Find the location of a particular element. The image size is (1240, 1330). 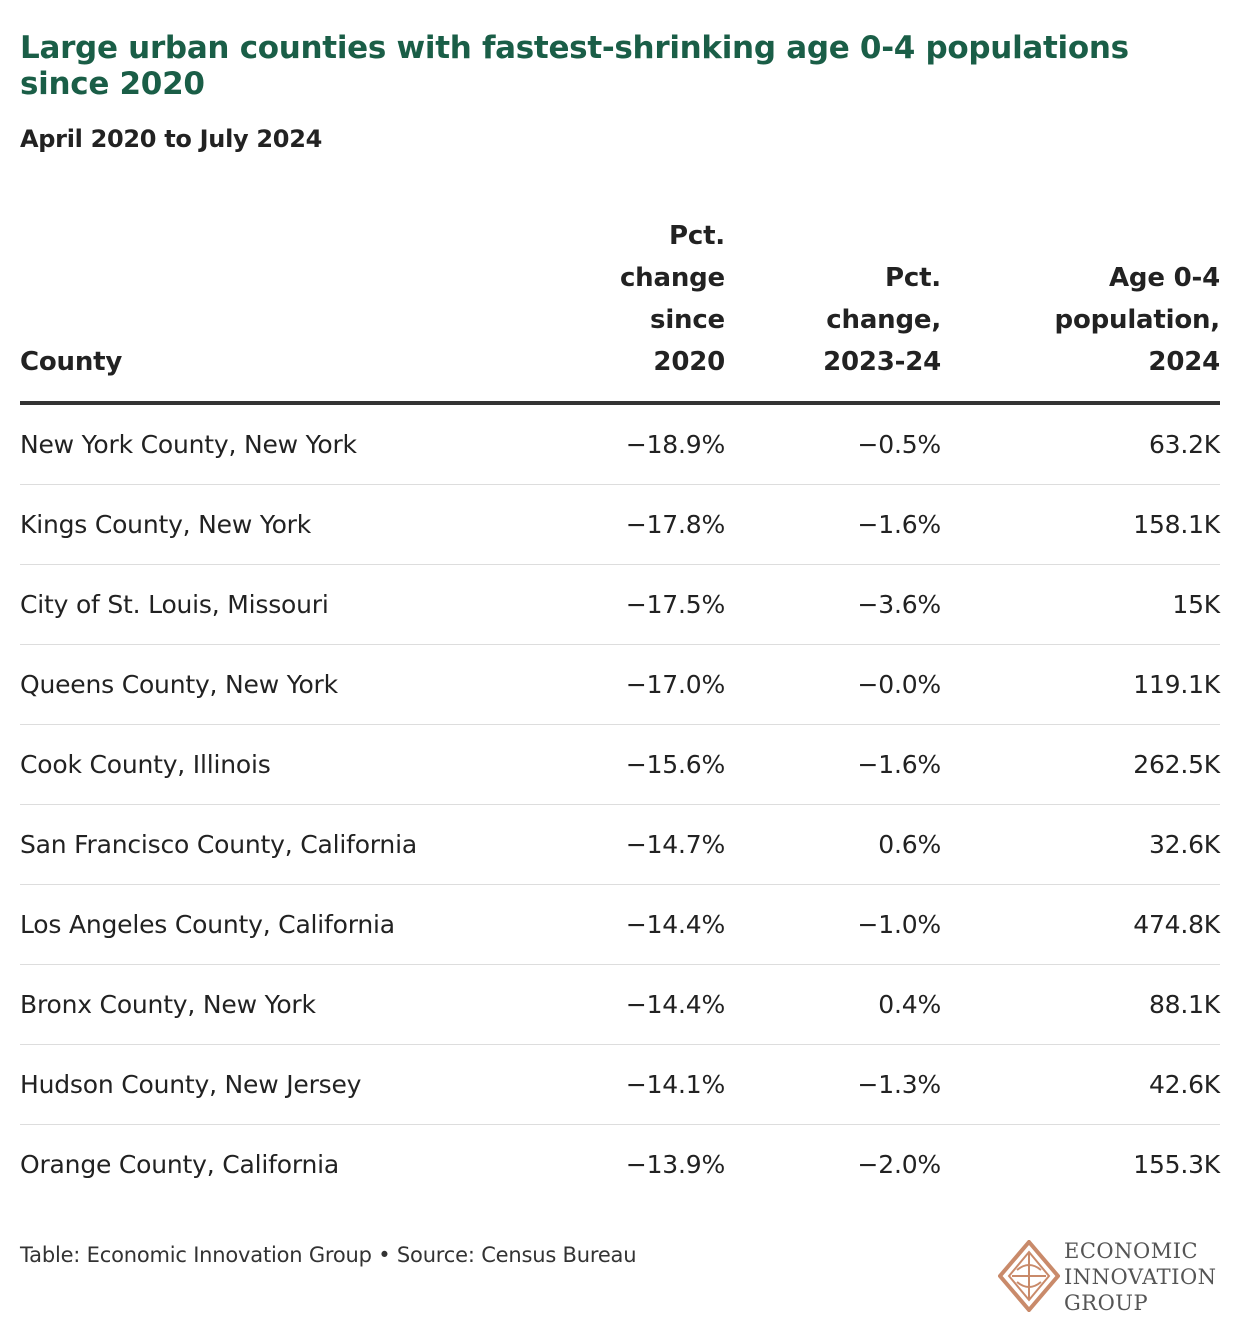

chart-subtitle: April 2020 to July 2024 is located at coordinates (171, 139).